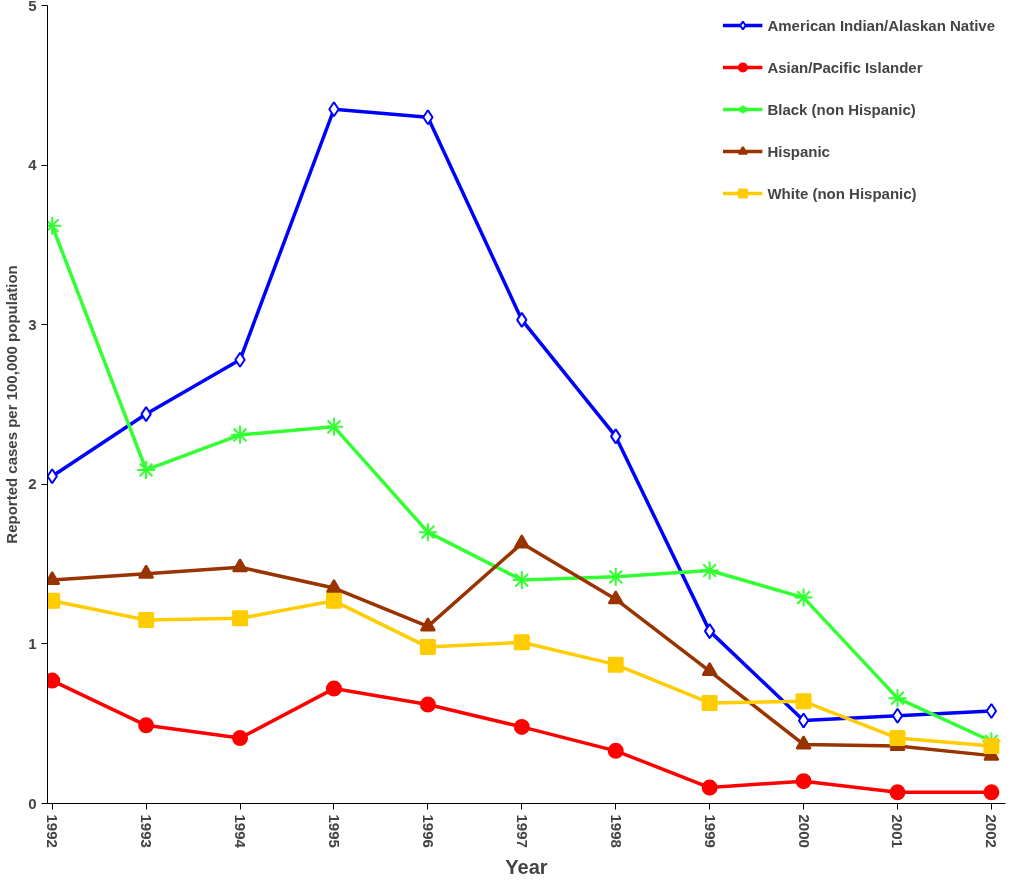 This screenshot has height=888, width=1017. Describe the element at coordinates (898, 831) in the screenshot. I see `x-tick-label: 2001` at that location.